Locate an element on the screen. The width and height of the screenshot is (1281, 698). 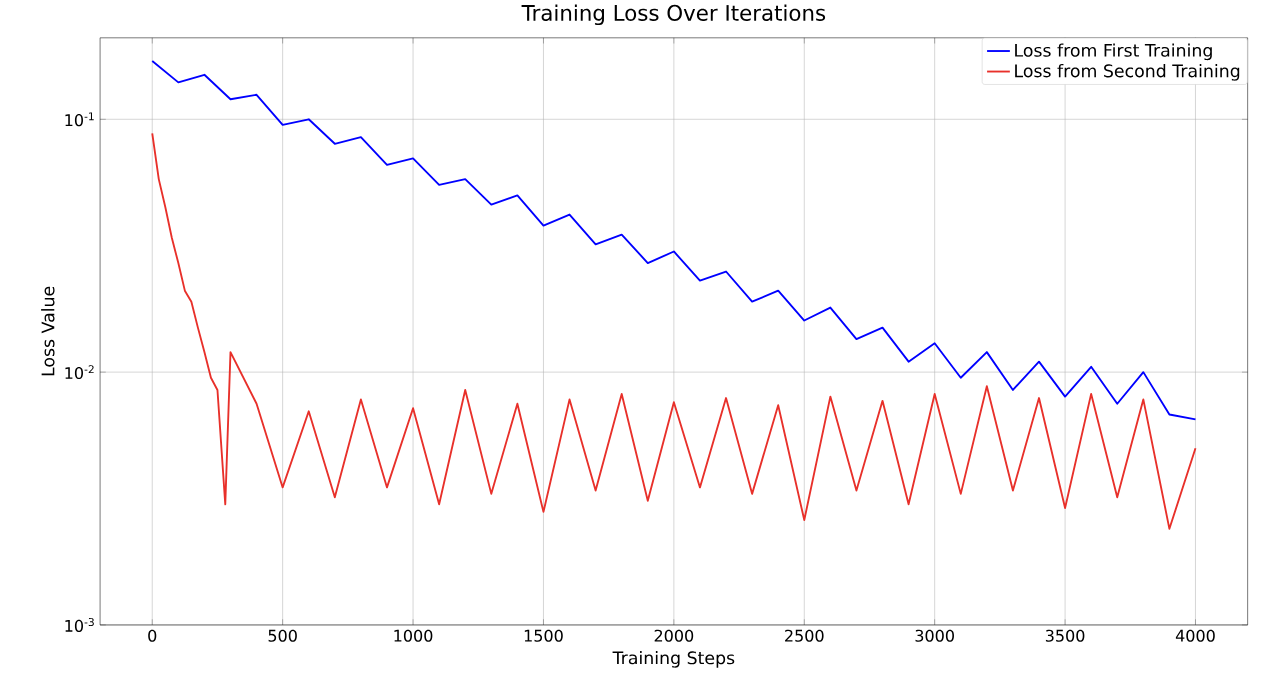
x-tick-label: 0 is located at coordinates (152, 635).